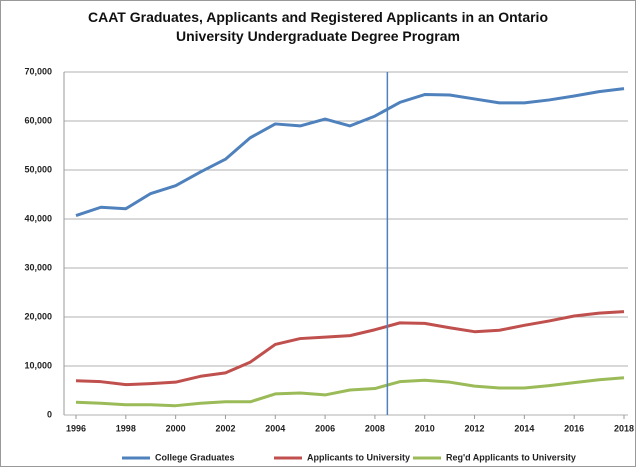 The image size is (636, 467). Describe the element at coordinates (475, 428) in the screenshot. I see `x-tick-label: 2012` at that location.